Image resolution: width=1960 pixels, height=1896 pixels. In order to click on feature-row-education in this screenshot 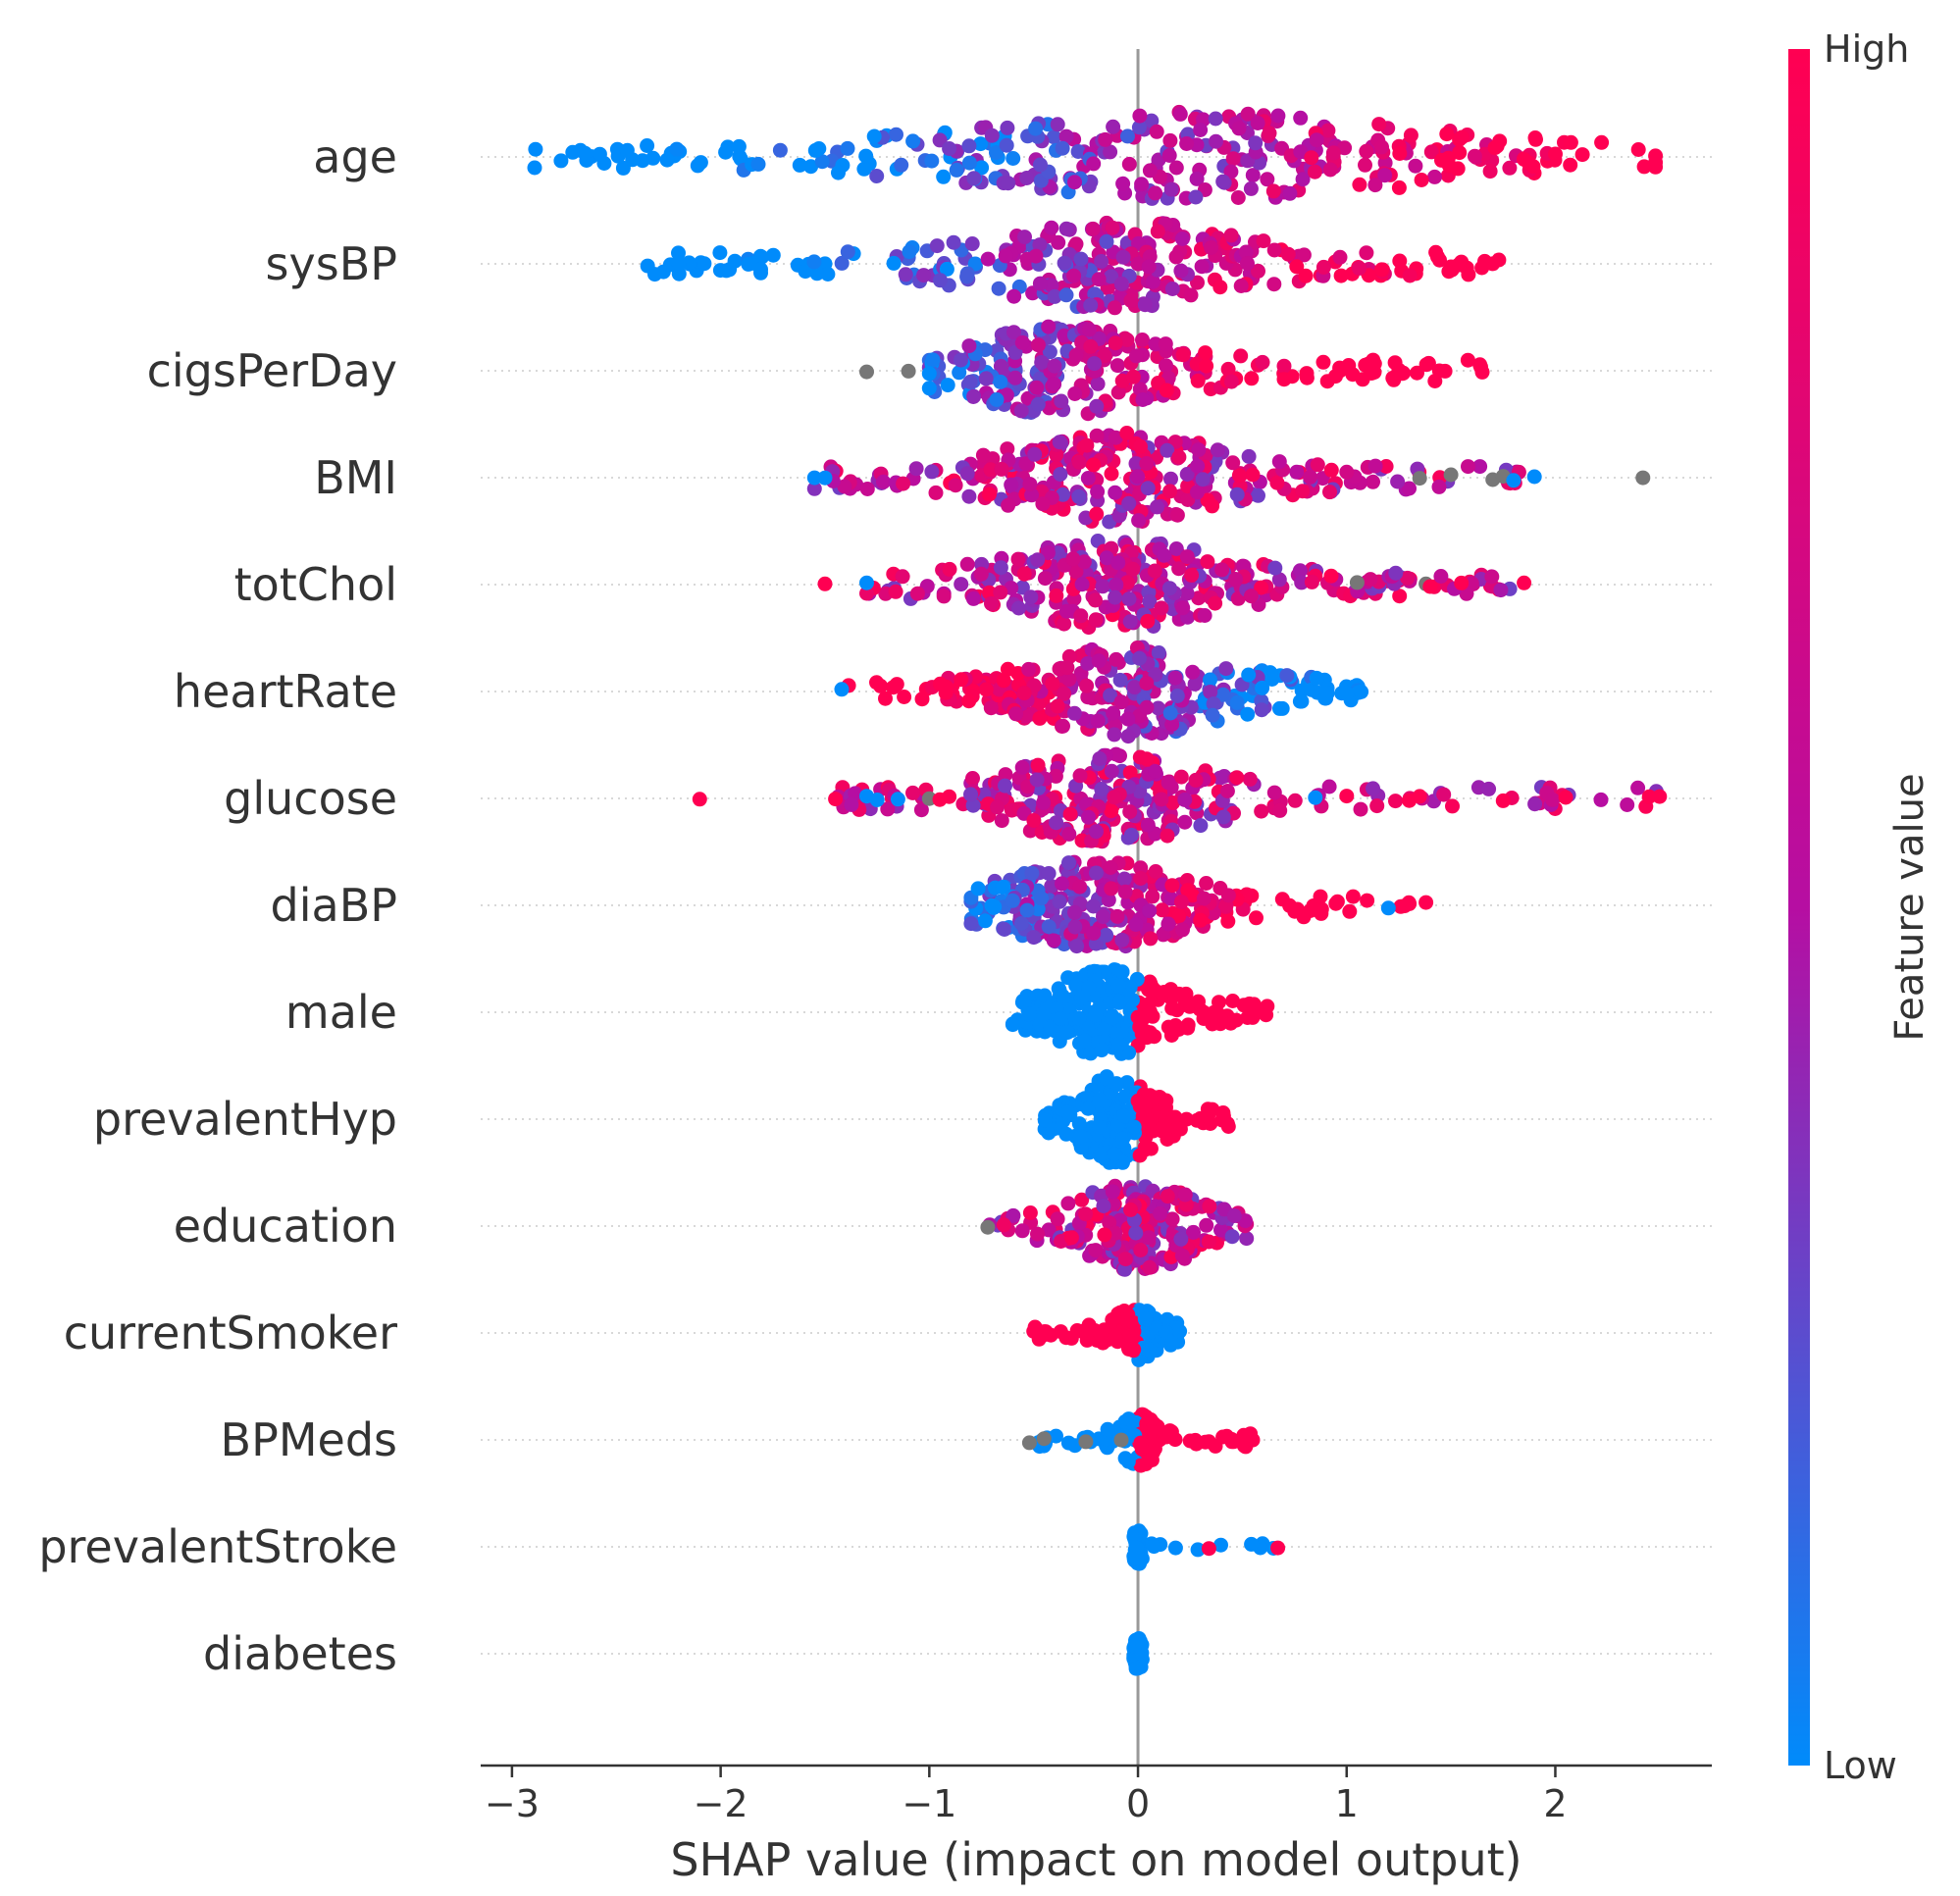, I will do `click(1117, 1227)`.